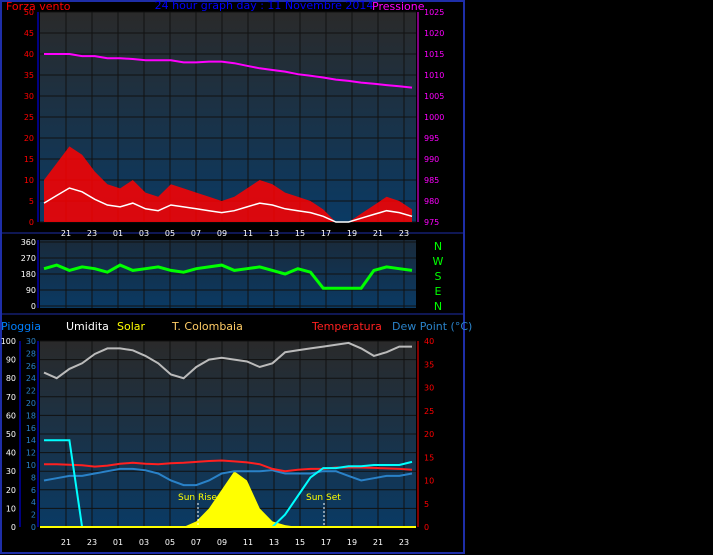  What do you see at coordinates (429, 434) in the screenshot?
I see `temperature-tick-label: 20` at bounding box center [429, 434].